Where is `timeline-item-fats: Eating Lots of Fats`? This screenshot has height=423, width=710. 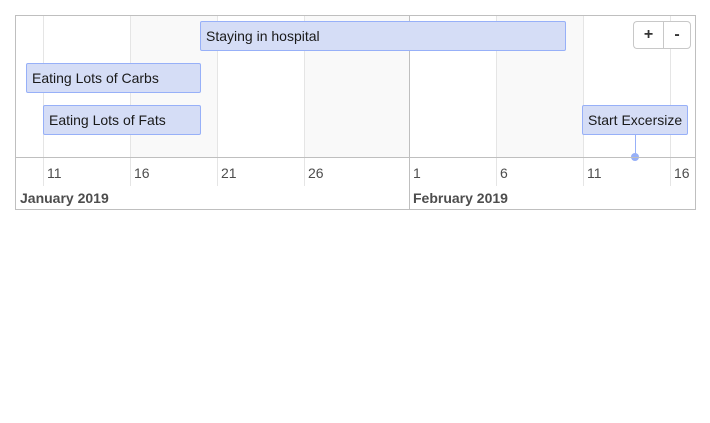 timeline-item-fats: Eating Lots of Fats is located at coordinates (122, 120).